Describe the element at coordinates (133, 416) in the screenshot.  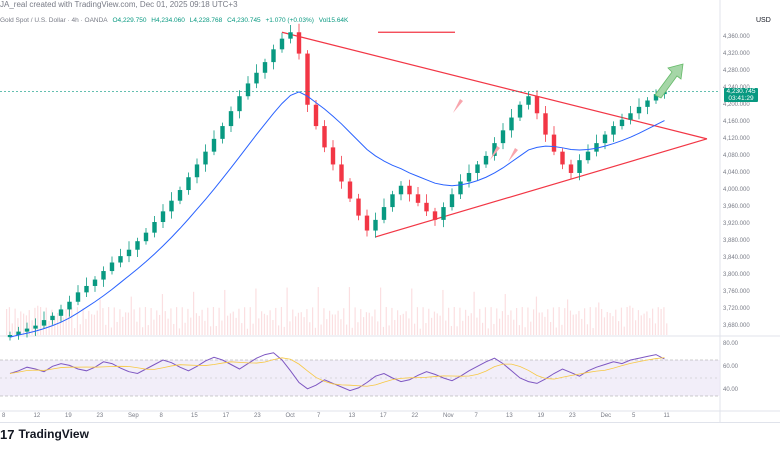
I see `time-tick-label: Sep` at that location.